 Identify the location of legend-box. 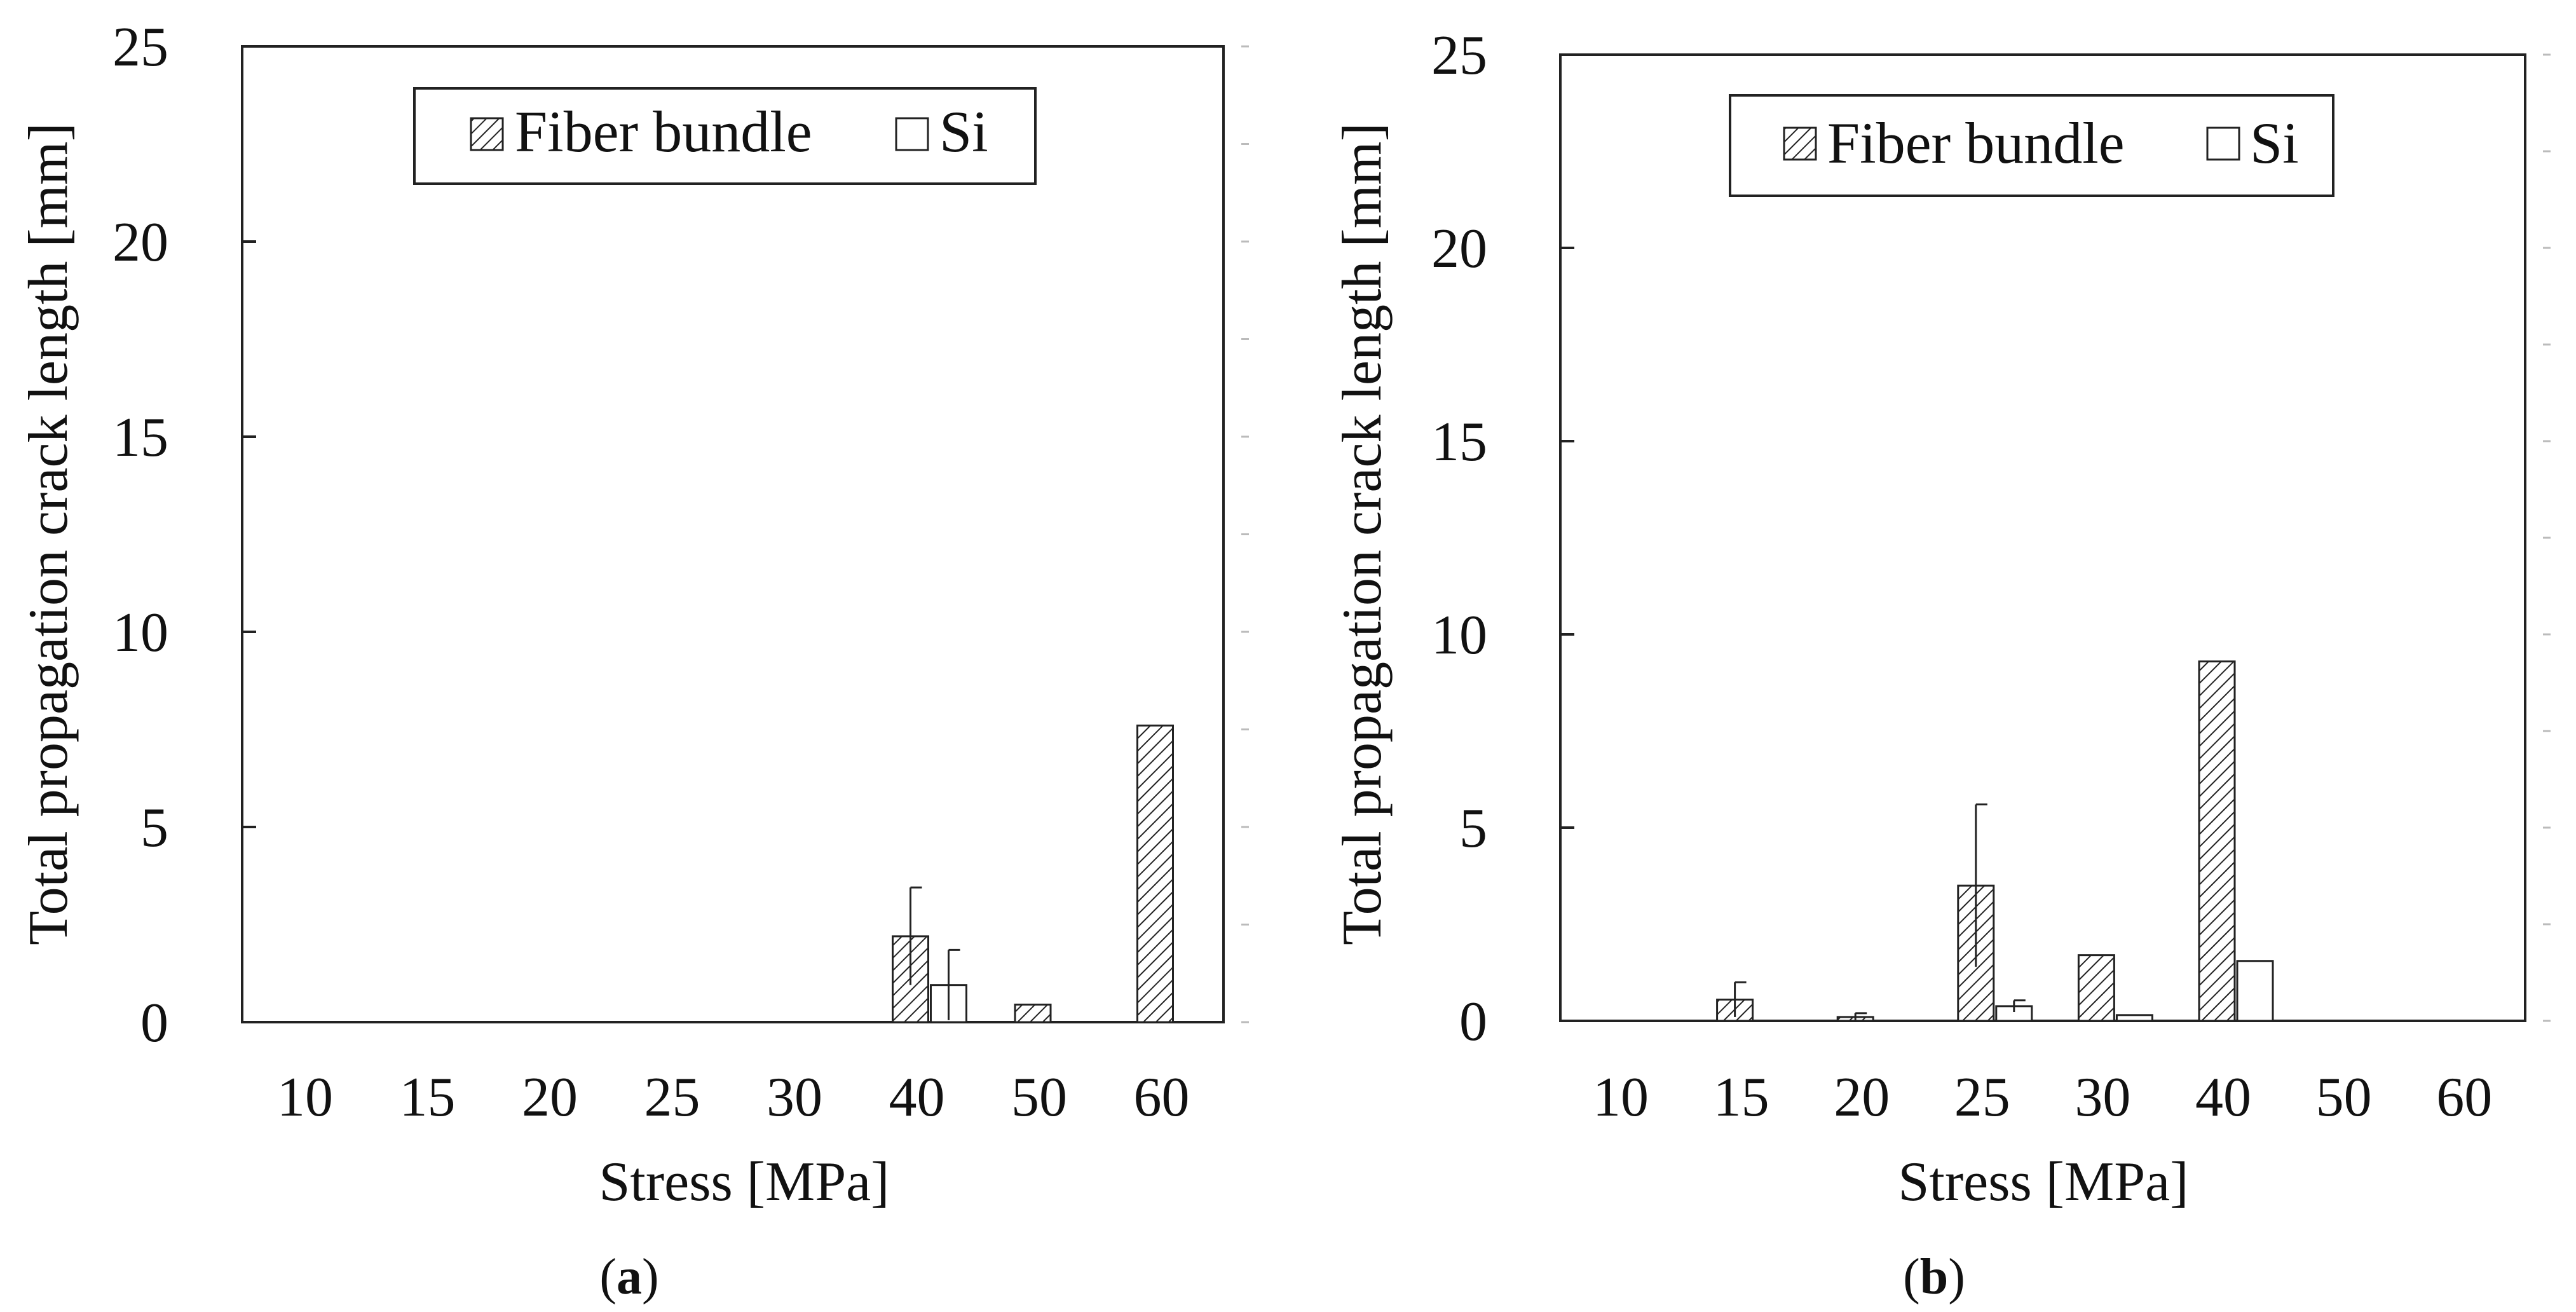
(725, 136).